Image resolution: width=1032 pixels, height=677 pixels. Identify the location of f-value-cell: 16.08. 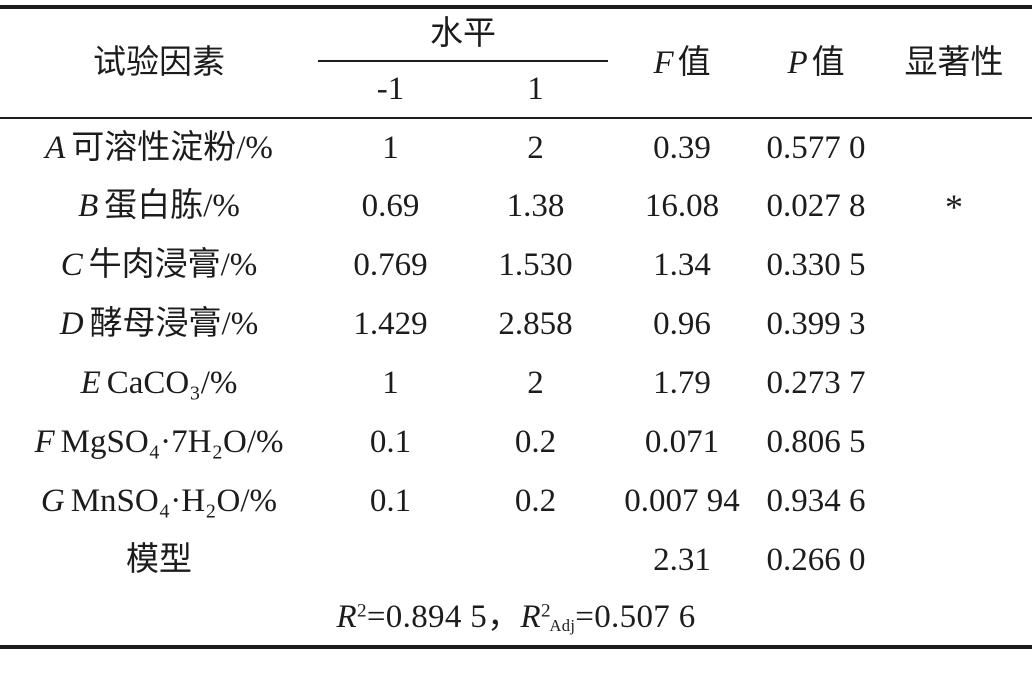
(682, 206).